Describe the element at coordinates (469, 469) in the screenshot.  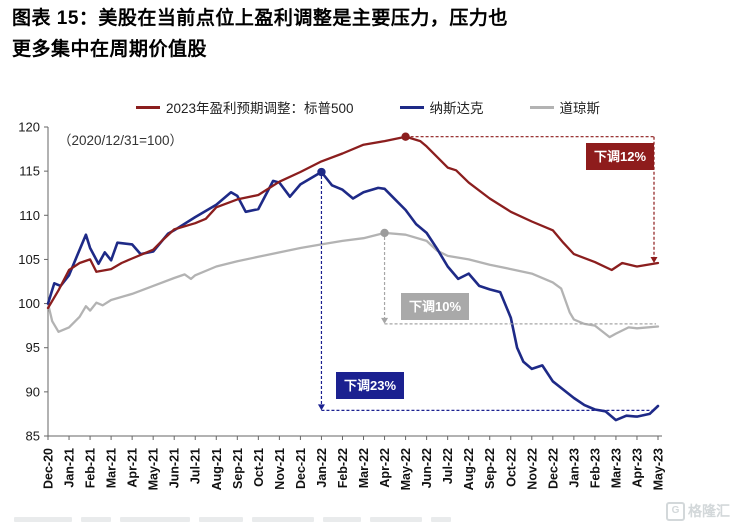
I see `x-tick-label: Aug-22` at that location.